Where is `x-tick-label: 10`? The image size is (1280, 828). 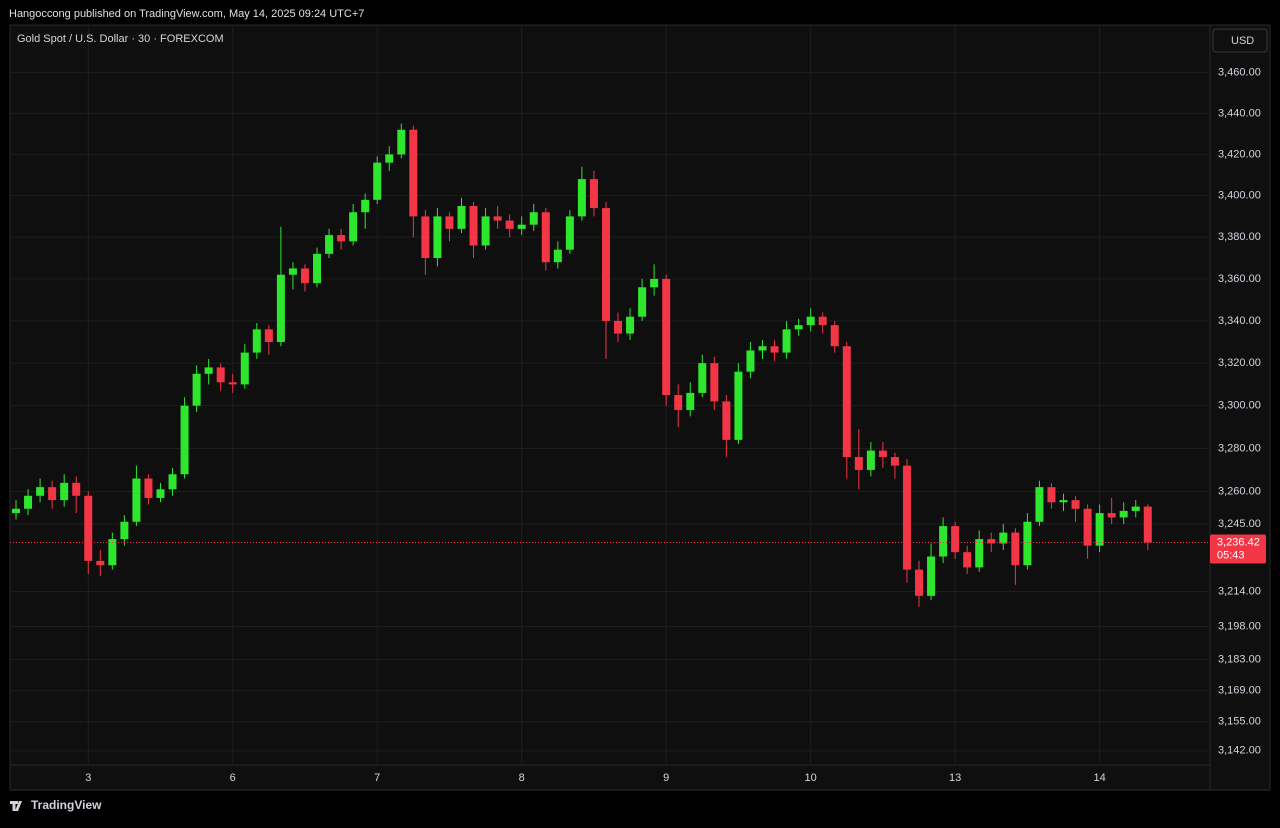
x-tick-label: 10 is located at coordinates (811, 778).